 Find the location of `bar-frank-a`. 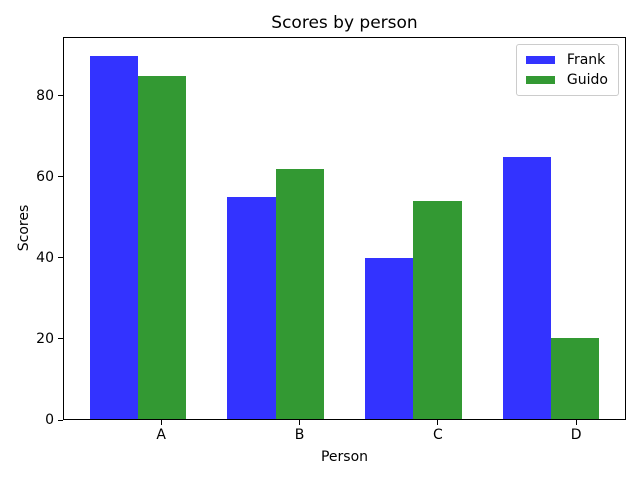

bar-frank-a is located at coordinates (113, 237).